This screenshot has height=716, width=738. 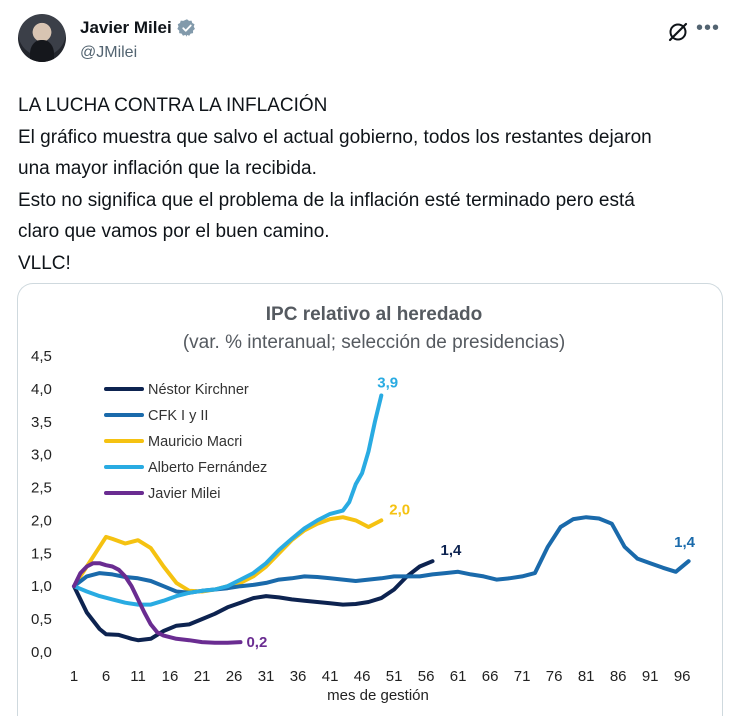 I want to click on x-tick-label: 26, so click(x=234, y=676).